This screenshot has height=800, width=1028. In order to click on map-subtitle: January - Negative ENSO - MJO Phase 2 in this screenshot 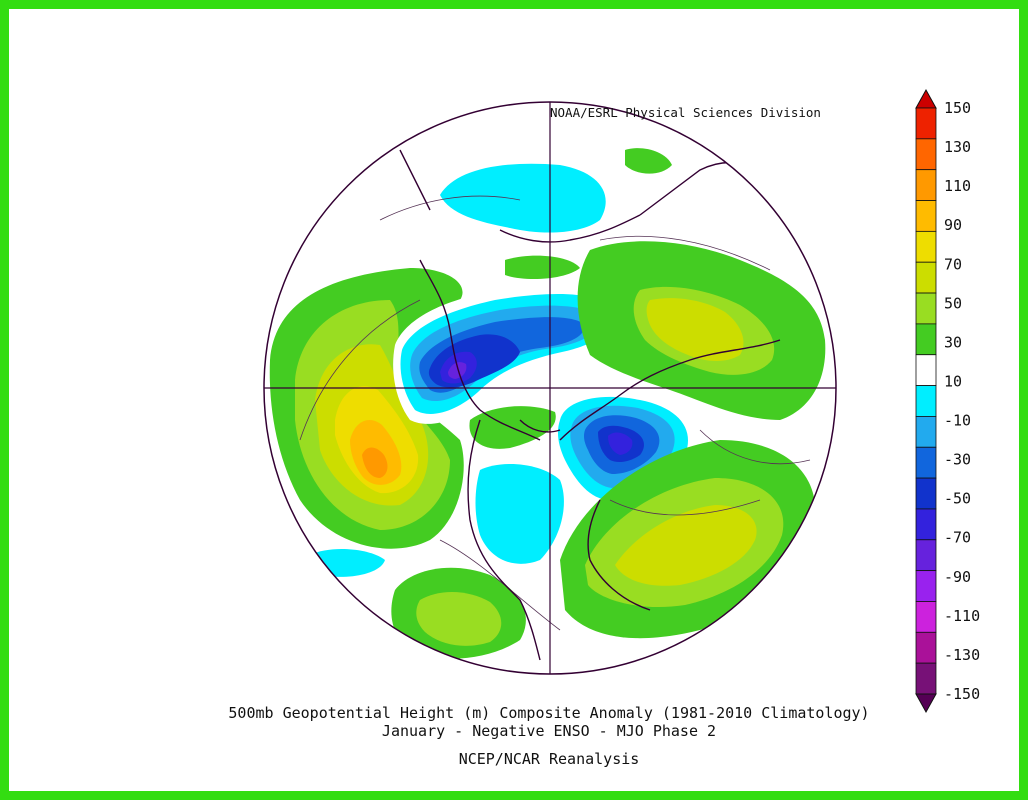, I will do `click(549, 731)`.